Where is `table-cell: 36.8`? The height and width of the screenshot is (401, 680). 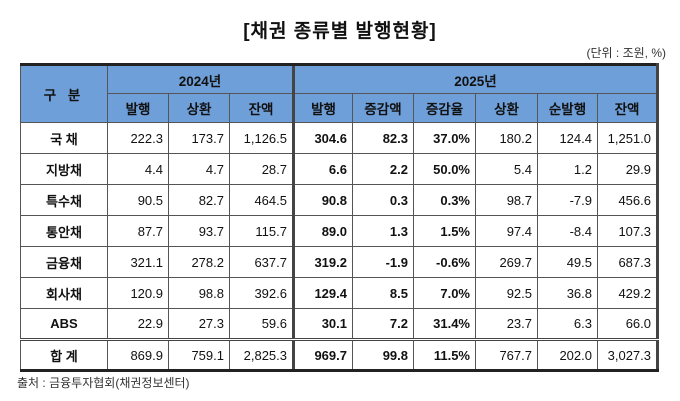
table-cell: 36.8 is located at coordinates (567, 293).